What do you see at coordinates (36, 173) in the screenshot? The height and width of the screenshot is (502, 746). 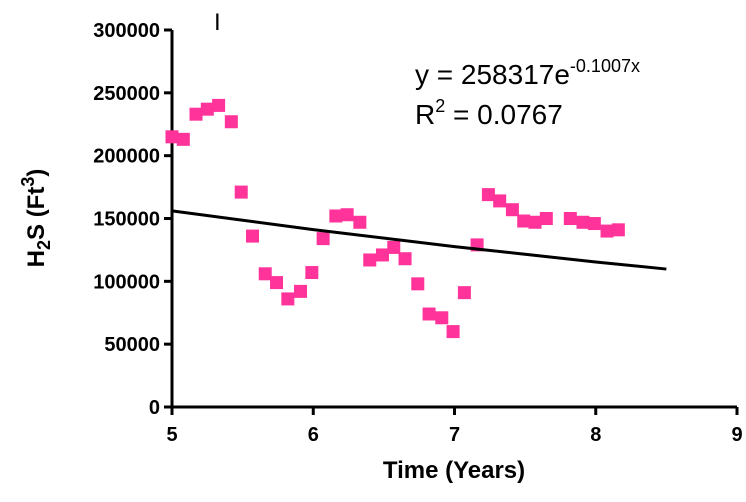 I see `y-title-part: )` at bounding box center [36, 173].